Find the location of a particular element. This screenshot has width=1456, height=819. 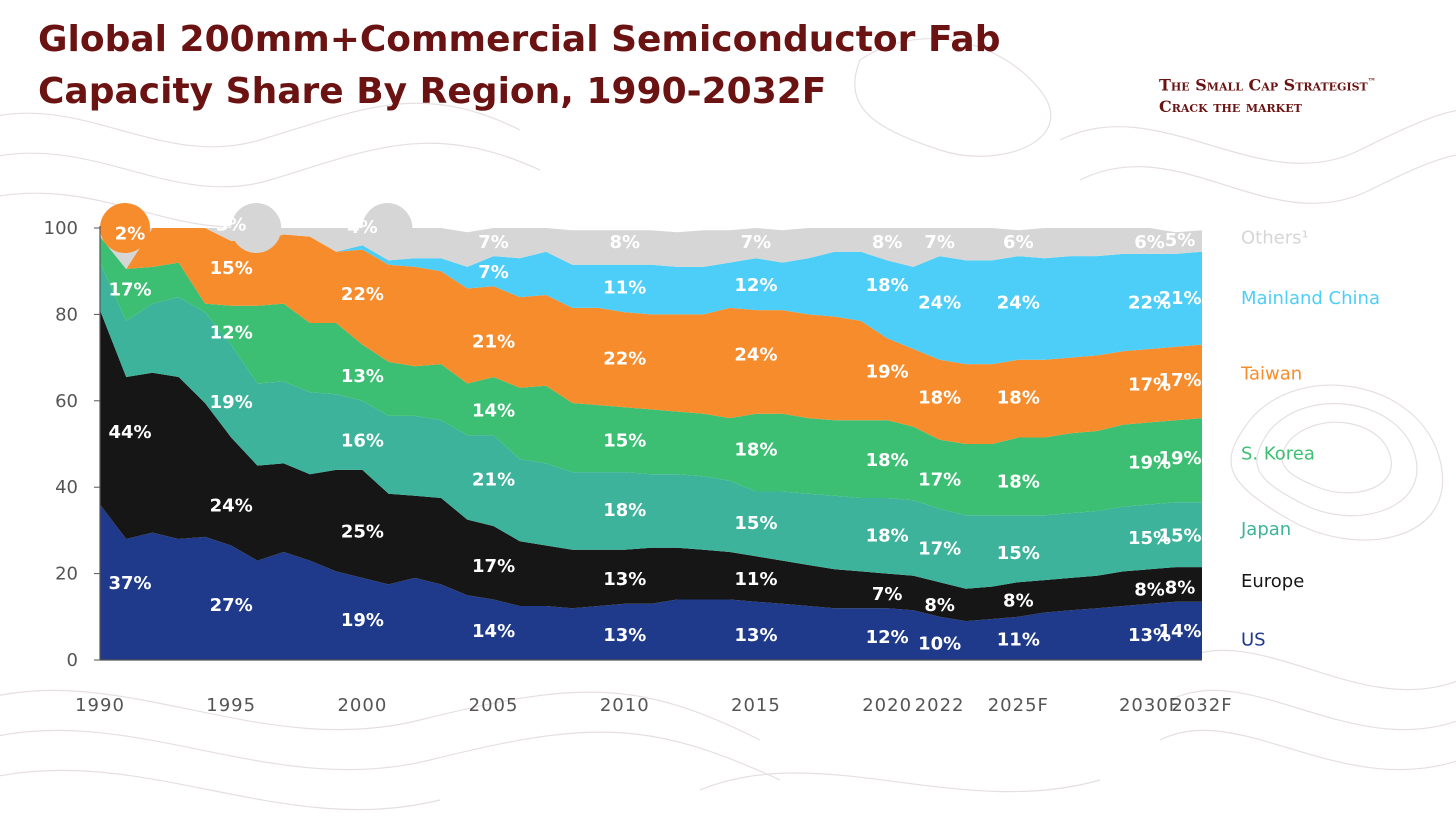

x-tick-label: 2015 is located at coordinates (756, 705).